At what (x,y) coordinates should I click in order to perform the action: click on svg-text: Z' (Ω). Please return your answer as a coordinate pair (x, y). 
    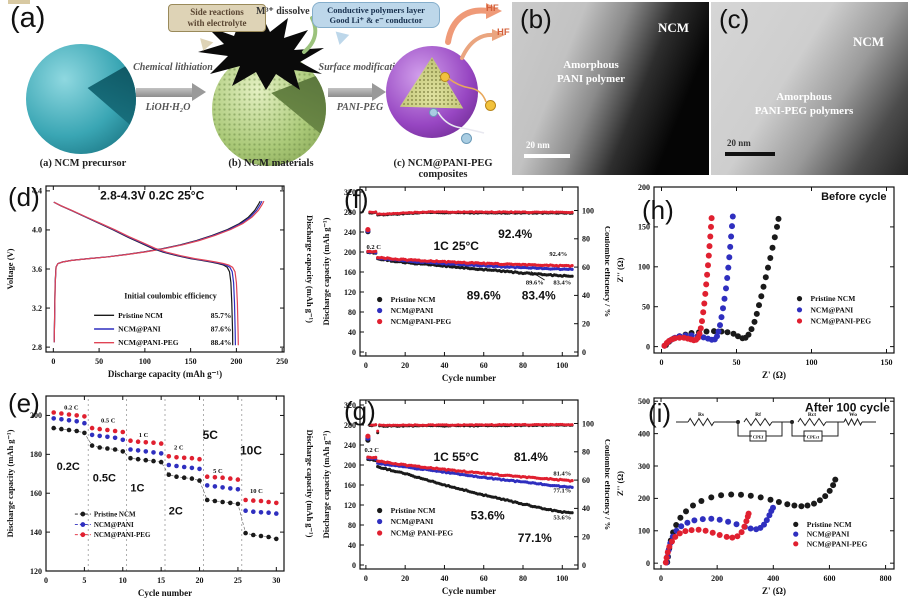
    Looking at the image, I should click on (774, 375).